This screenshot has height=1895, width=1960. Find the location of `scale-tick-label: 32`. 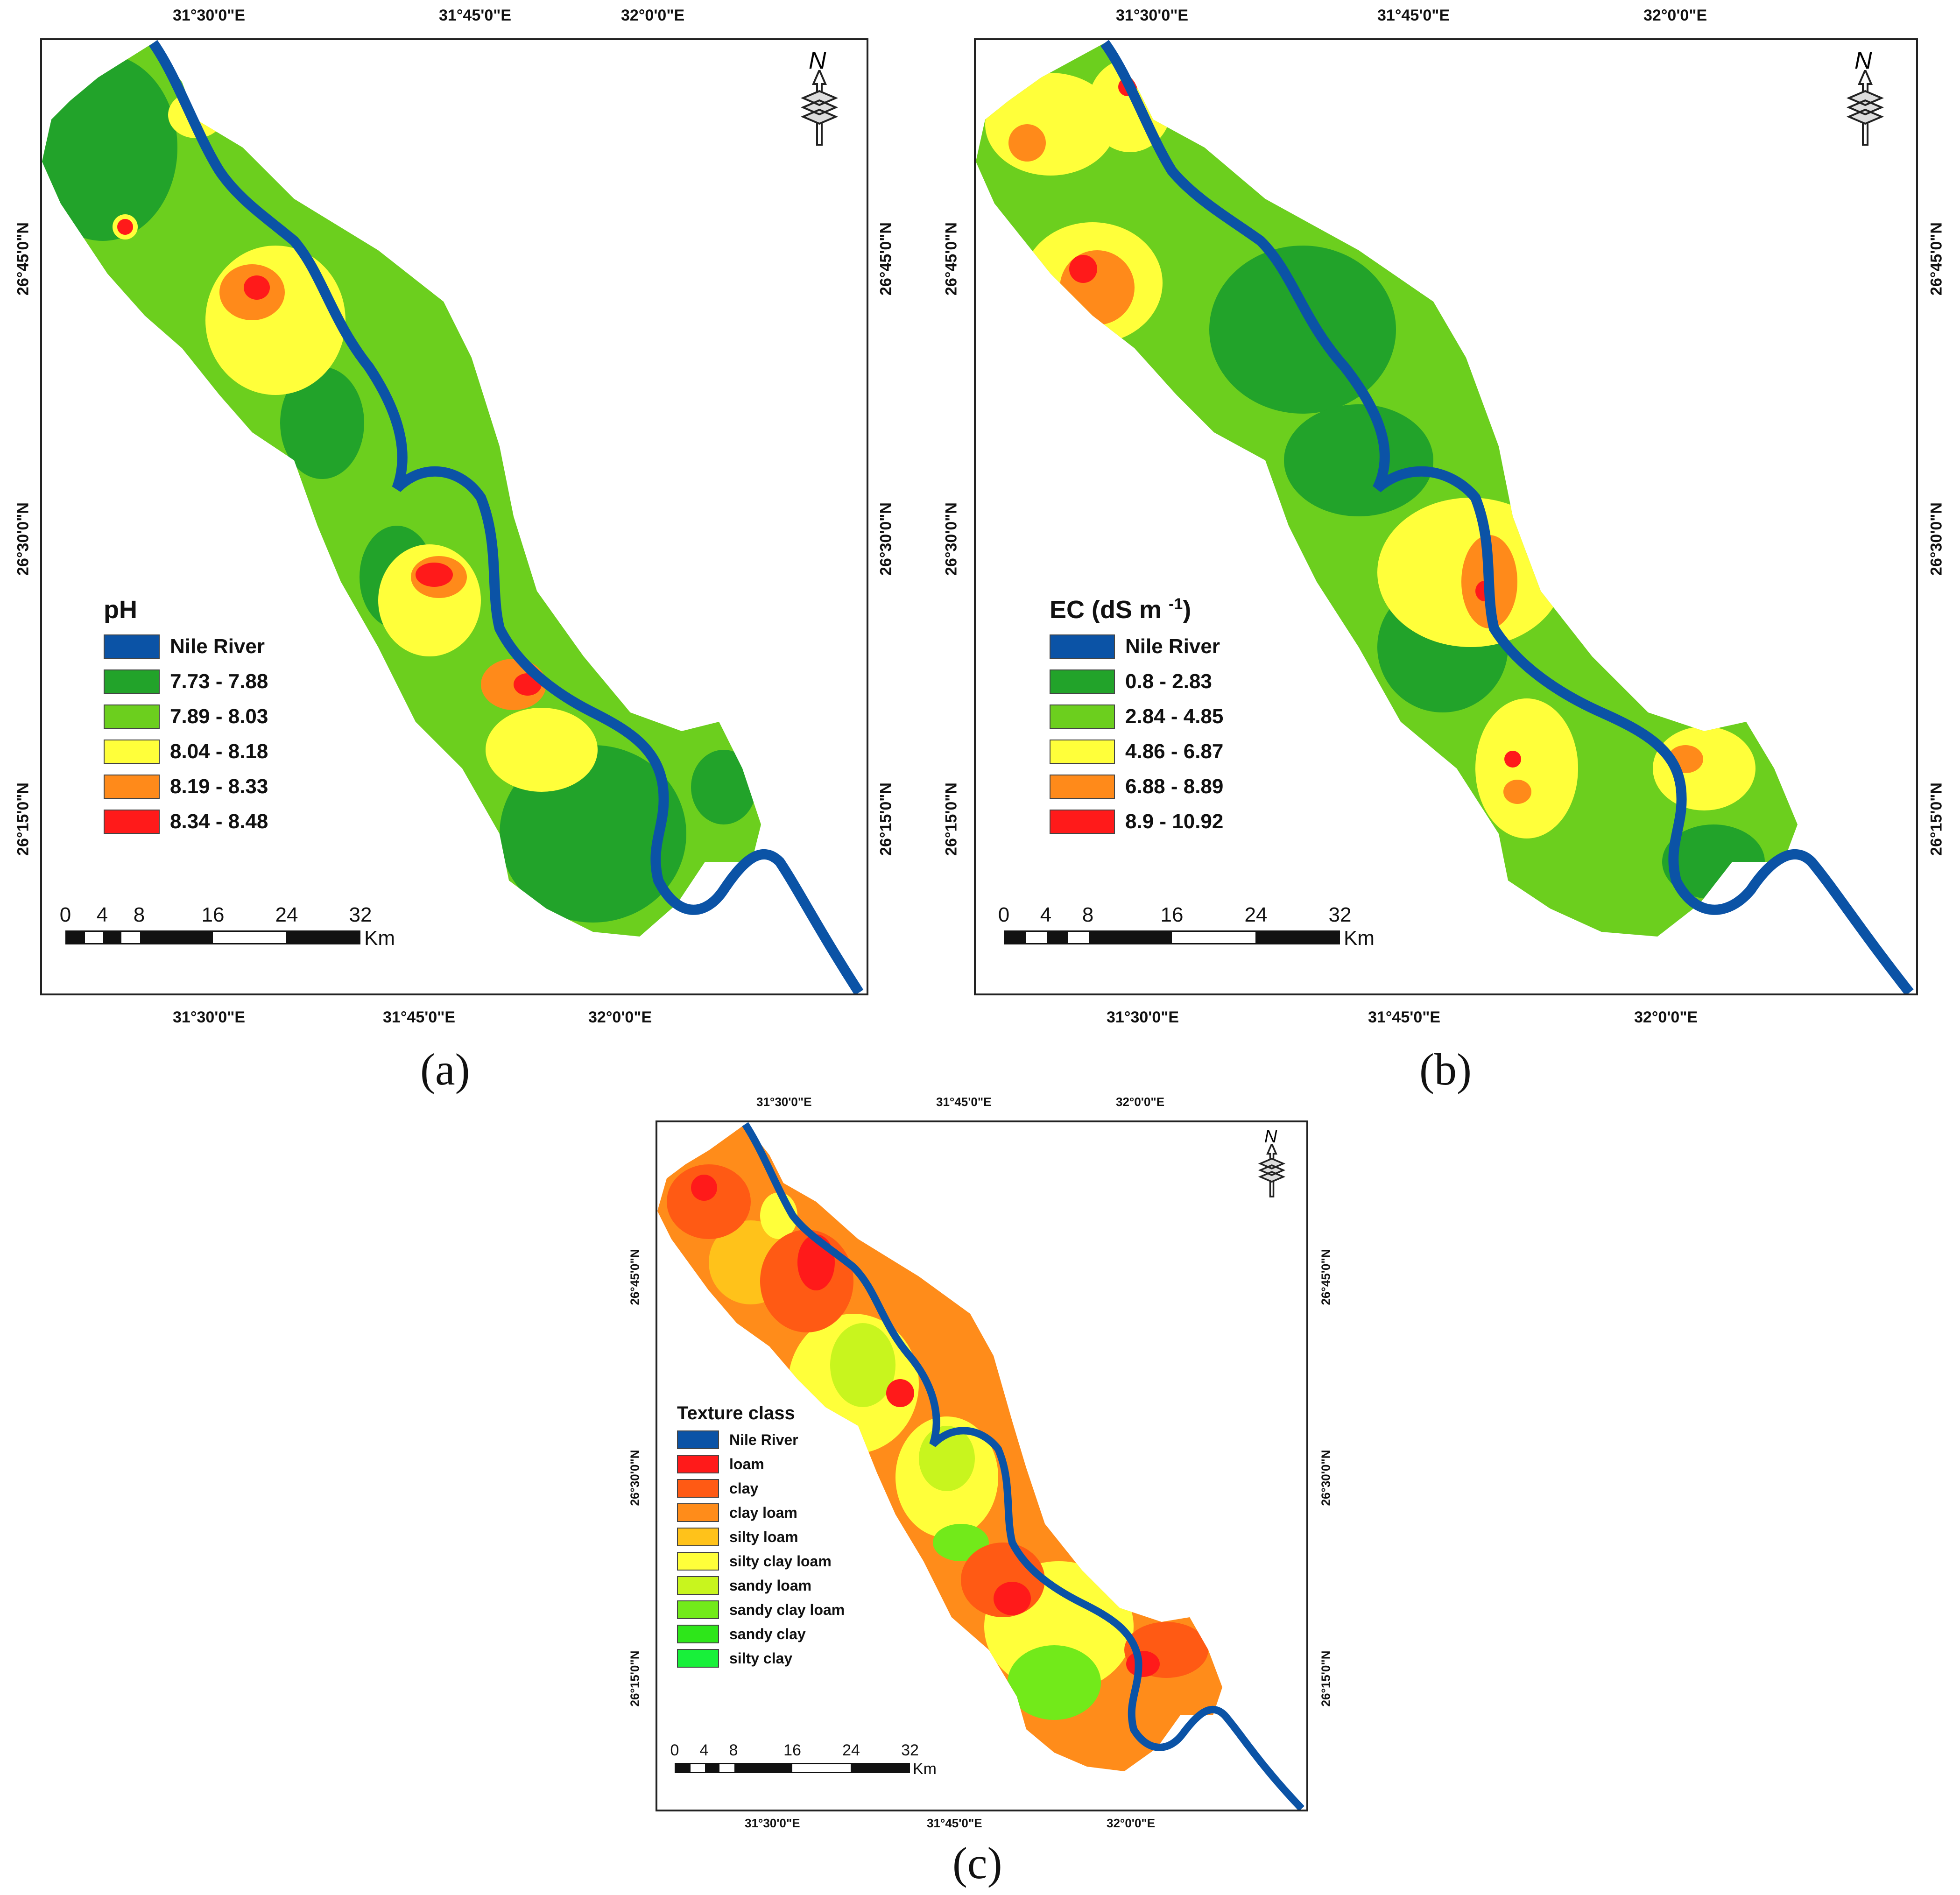

scale-tick-label: 32 is located at coordinates (360, 914).